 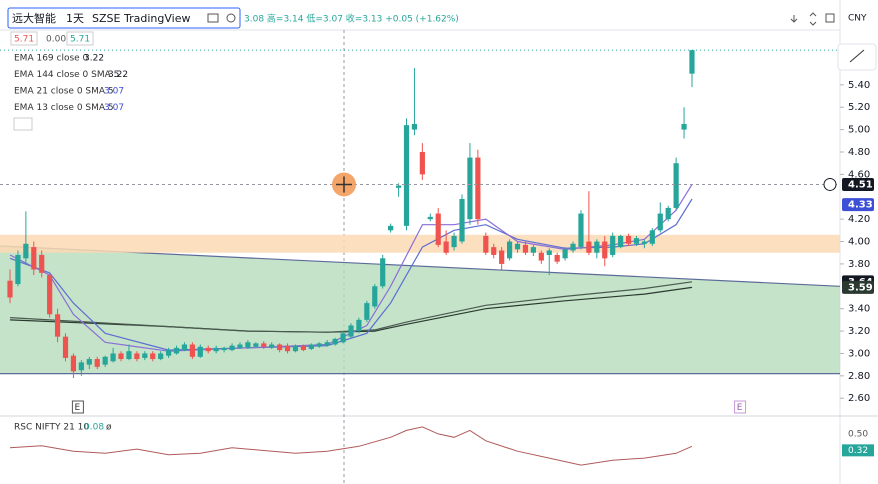 I want to click on price-label: 3.59, so click(x=860, y=287).